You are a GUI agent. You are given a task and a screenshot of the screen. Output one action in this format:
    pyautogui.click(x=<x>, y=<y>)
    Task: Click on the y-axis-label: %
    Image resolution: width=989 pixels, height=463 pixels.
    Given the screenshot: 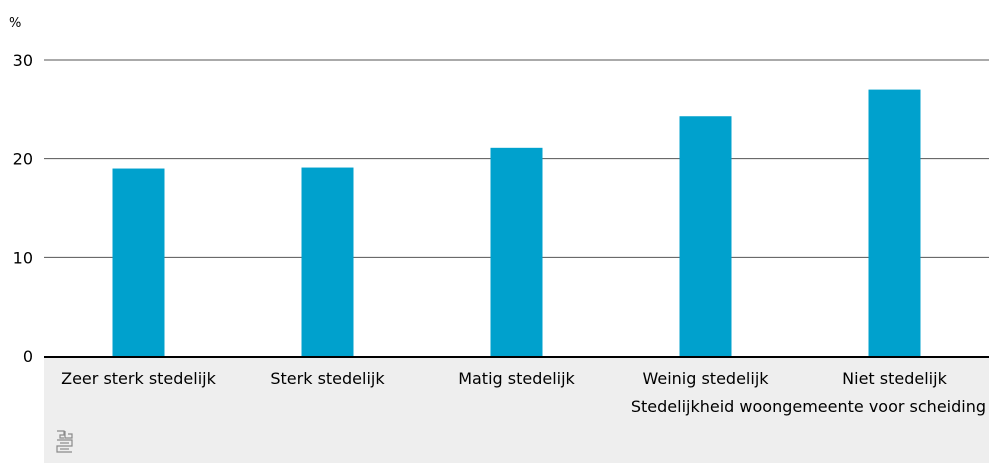 What is the action you would take?
    pyautogui.click(x=15, y=23)
    